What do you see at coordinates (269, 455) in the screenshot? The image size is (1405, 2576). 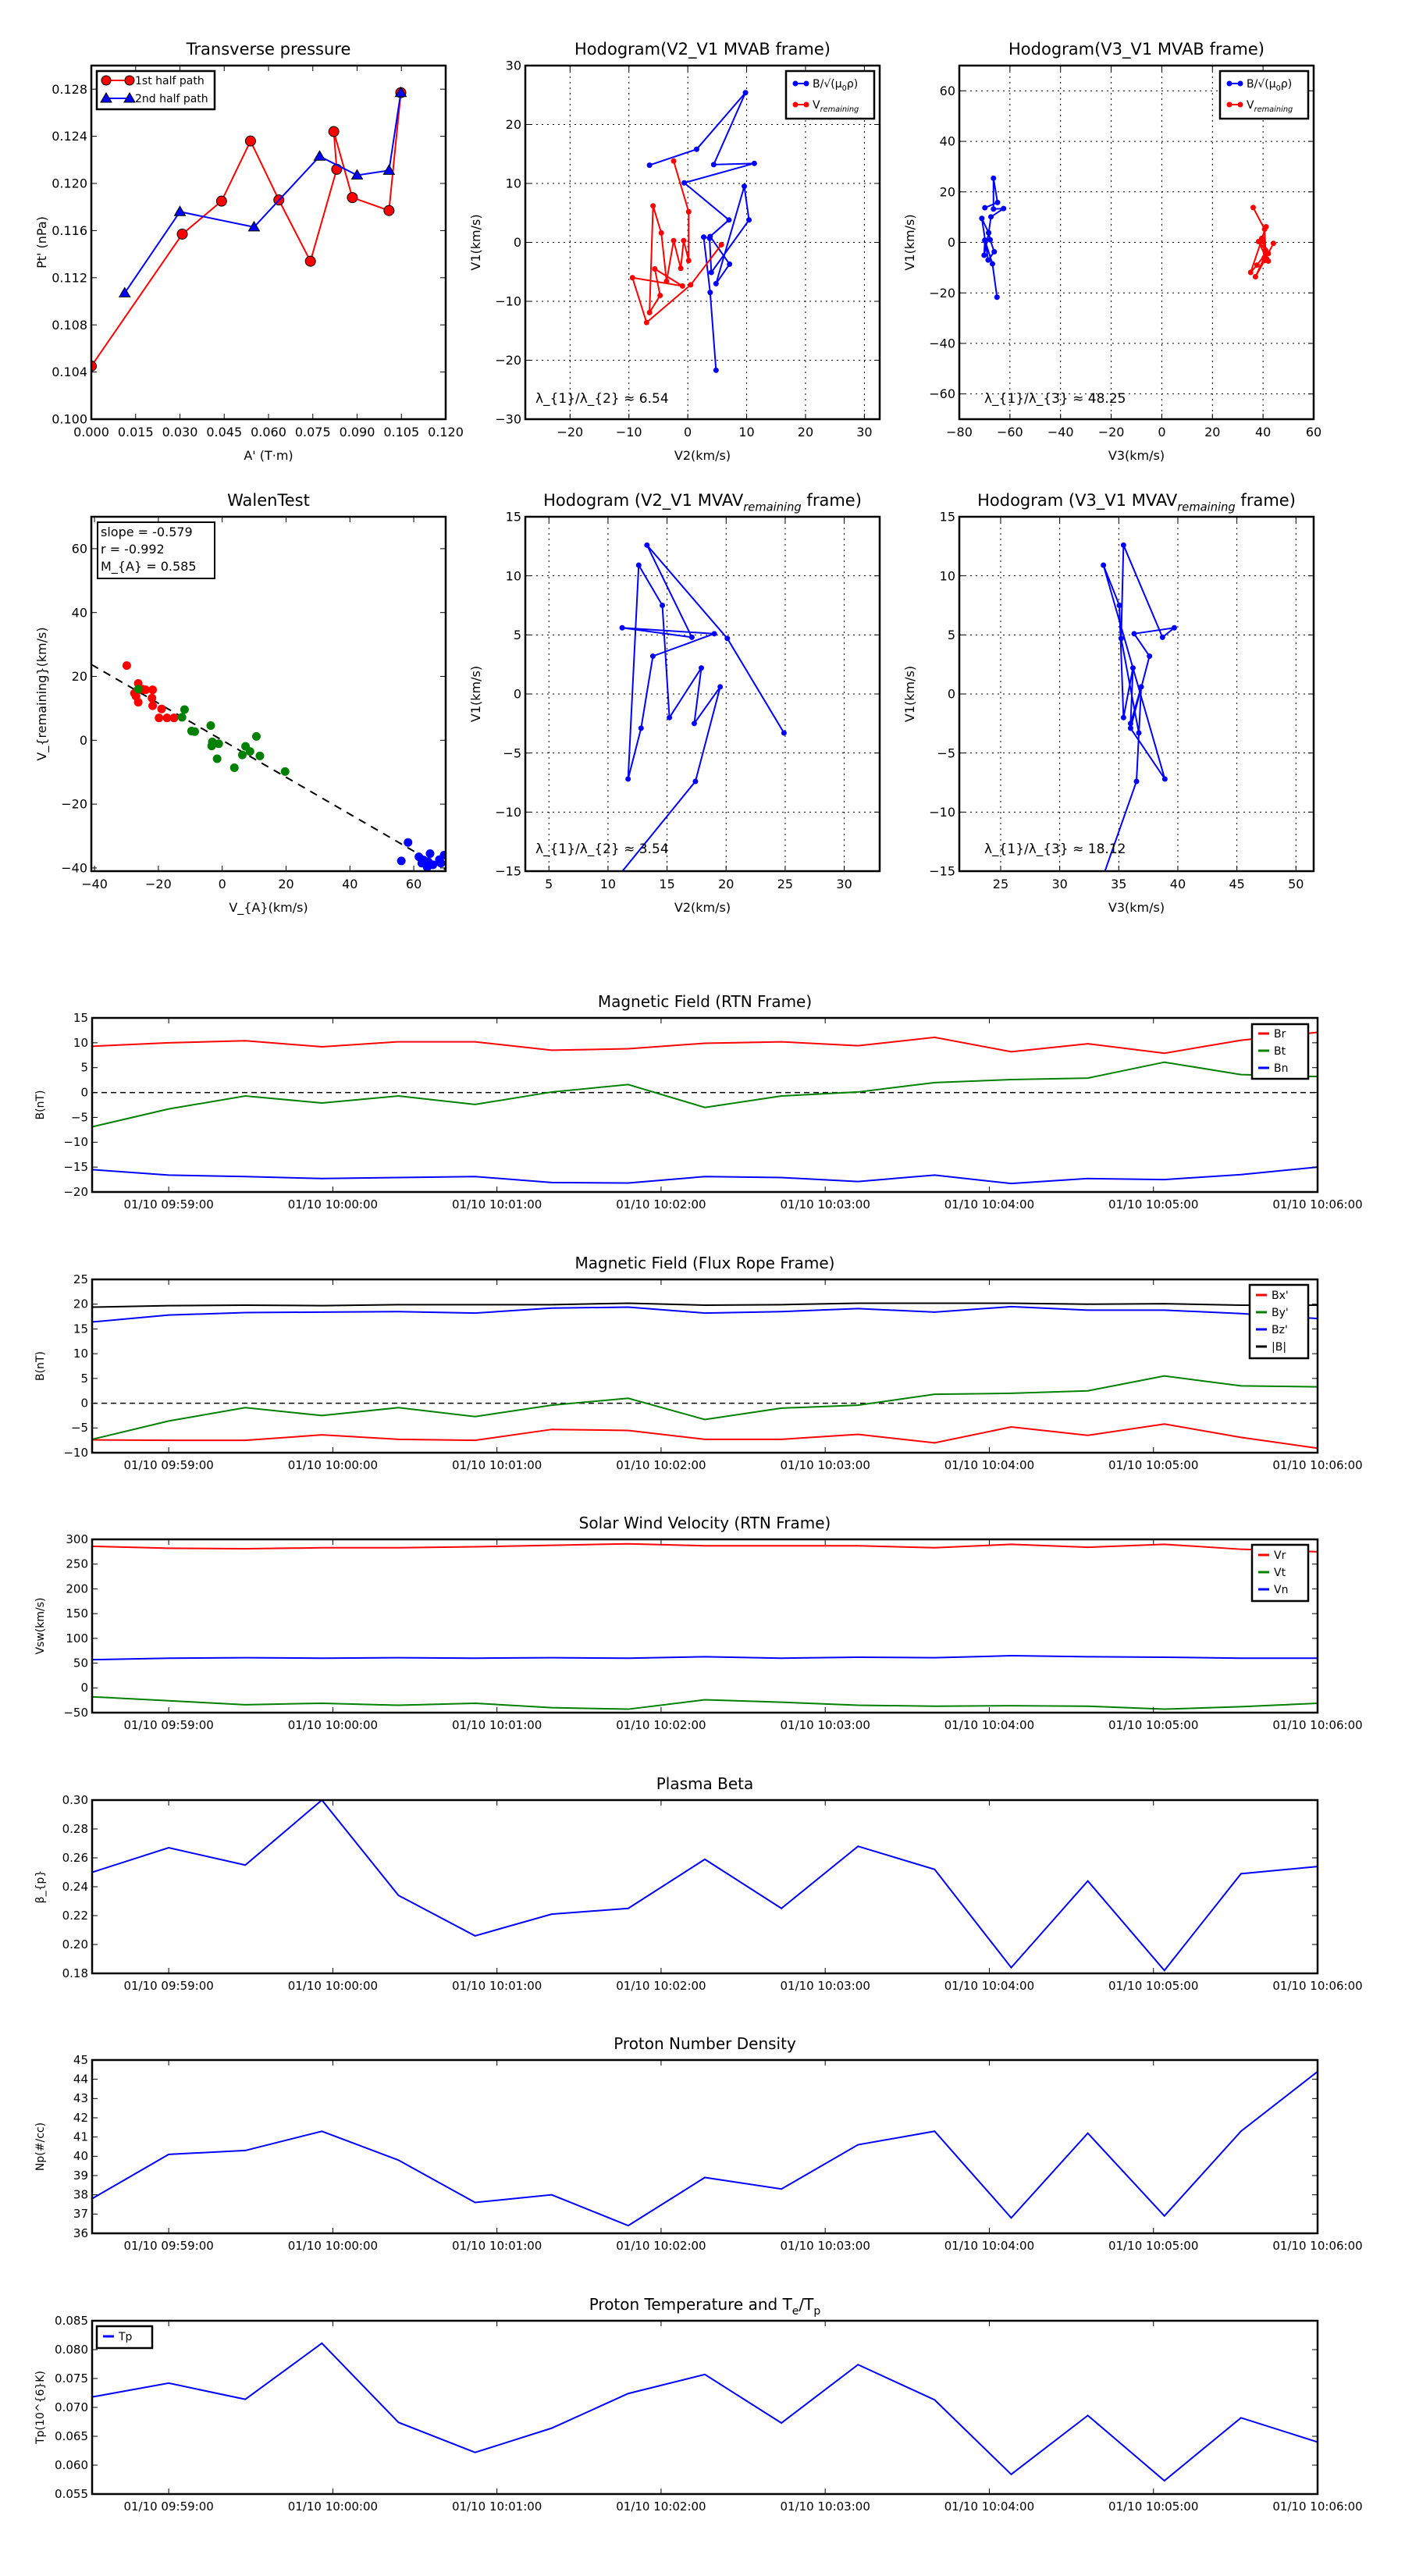 I see `x-axis-label: A' (T·m)` at bounding box center [269, 455].